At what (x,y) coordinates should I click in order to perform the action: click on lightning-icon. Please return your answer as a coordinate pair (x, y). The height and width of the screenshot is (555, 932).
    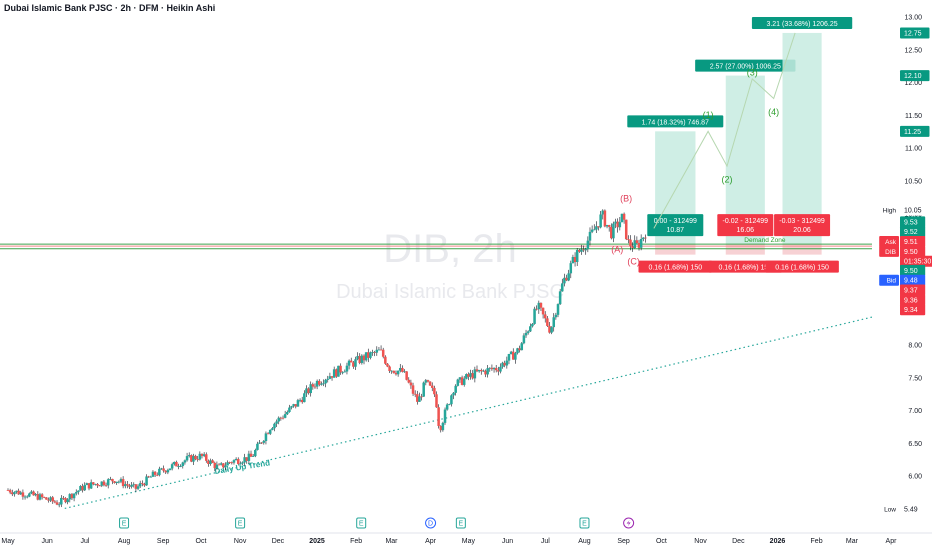
    Looking at the image, I should click on (628, 523).